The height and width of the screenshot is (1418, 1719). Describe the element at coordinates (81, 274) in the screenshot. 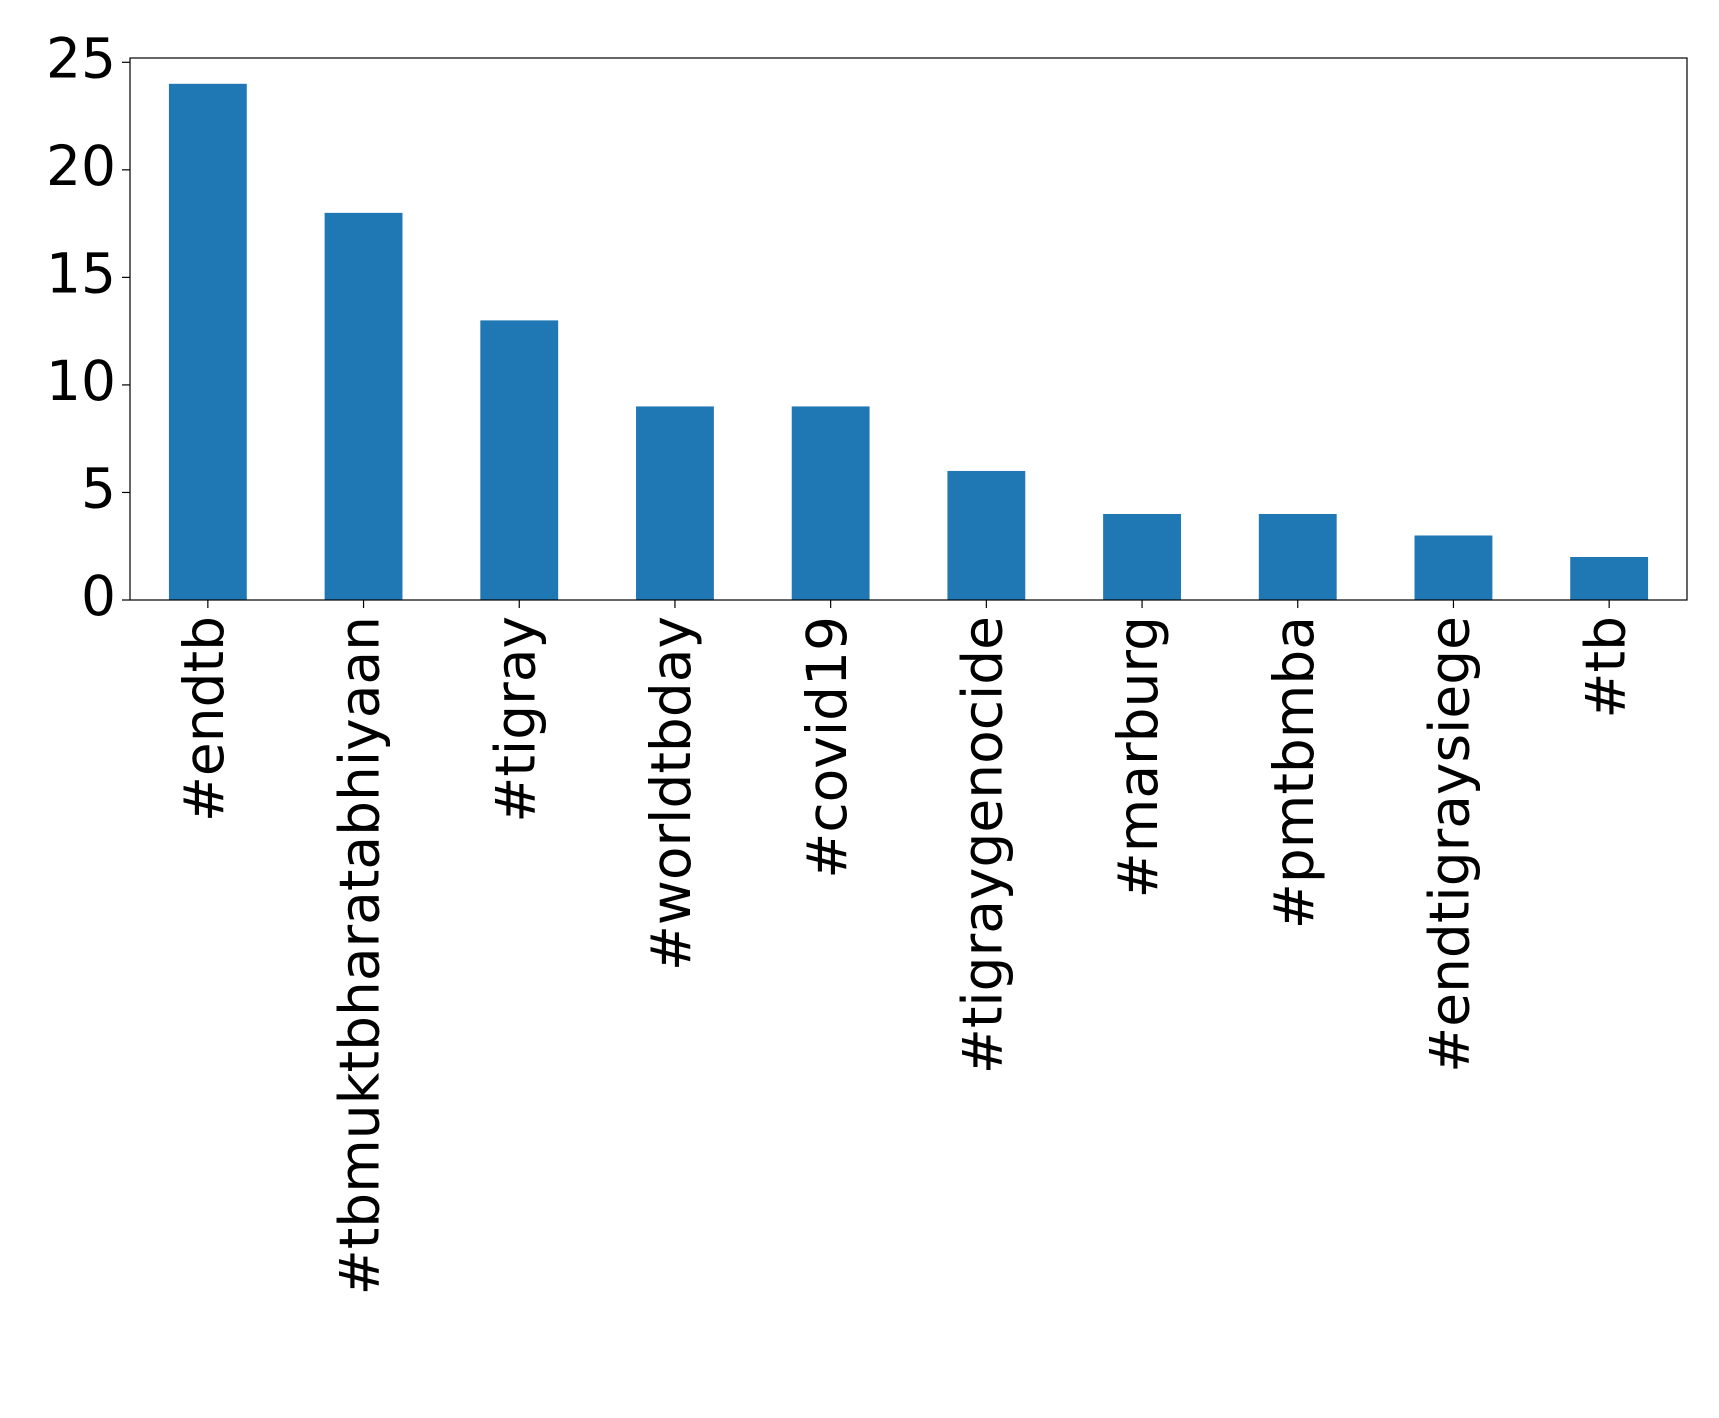

I see `y-tick-label: 15` at that location.